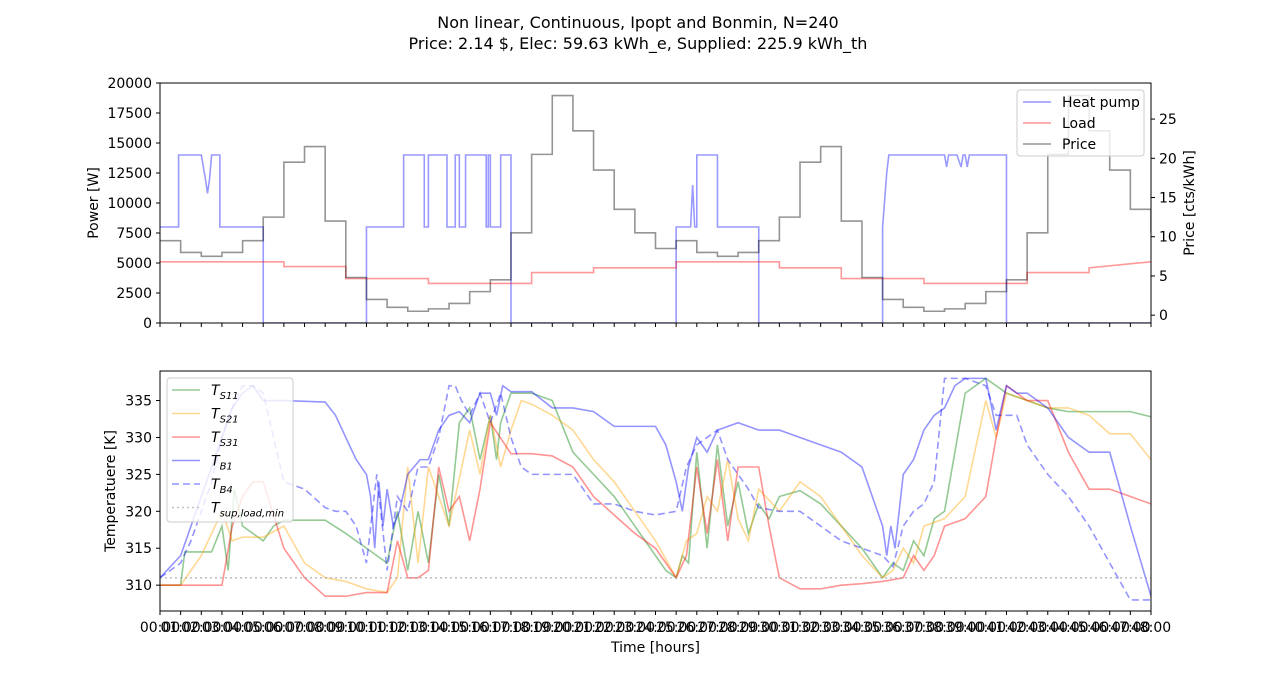  Describe the element at coordinates (903, 628) in the screenshot. I see `x-tick-label: 36:00` at that location.